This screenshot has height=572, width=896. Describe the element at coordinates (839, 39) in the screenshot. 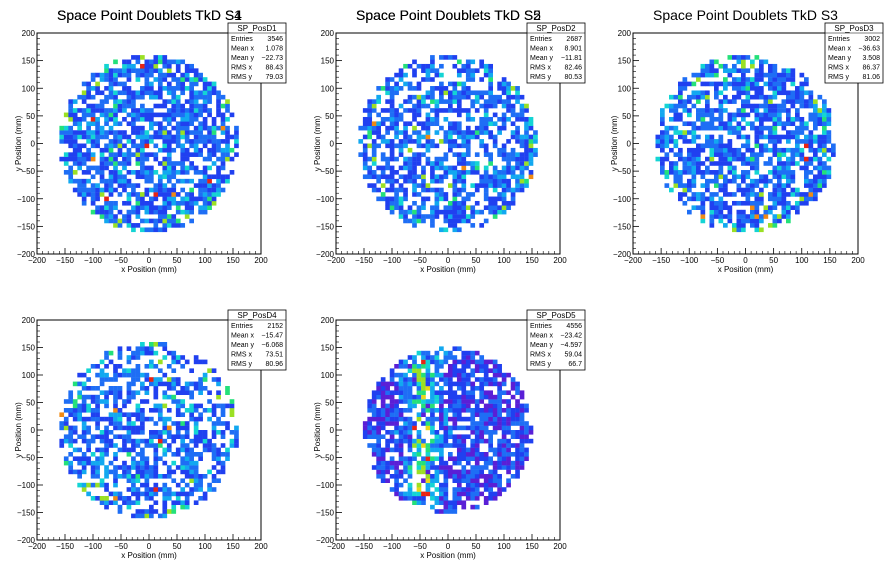

I see `stats-label: Entries` at that location.